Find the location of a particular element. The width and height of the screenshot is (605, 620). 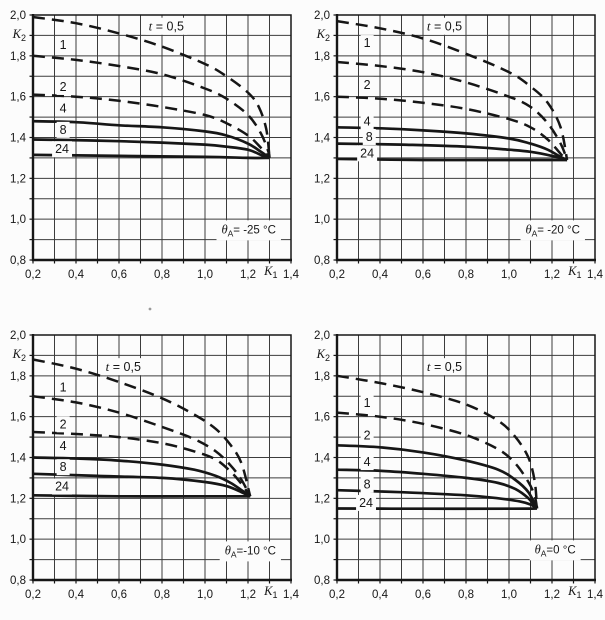

temperature-label: θA= -25 °C is located at coordinates (248, 230).